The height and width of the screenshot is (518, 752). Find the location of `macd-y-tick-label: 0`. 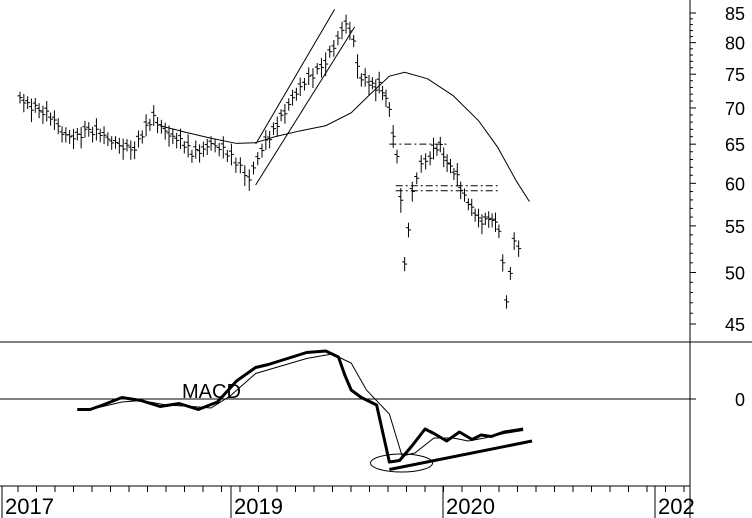

macd-y-tick-label: 0 is located at coordinates (740, 400).